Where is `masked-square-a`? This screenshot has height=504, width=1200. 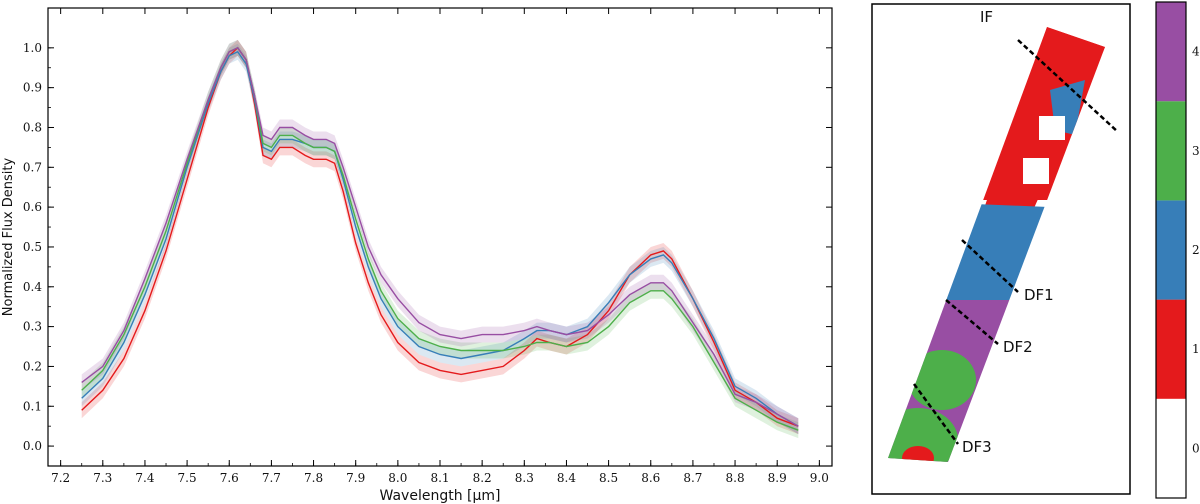
masked-square-a is located at coordinates (1052, 128).